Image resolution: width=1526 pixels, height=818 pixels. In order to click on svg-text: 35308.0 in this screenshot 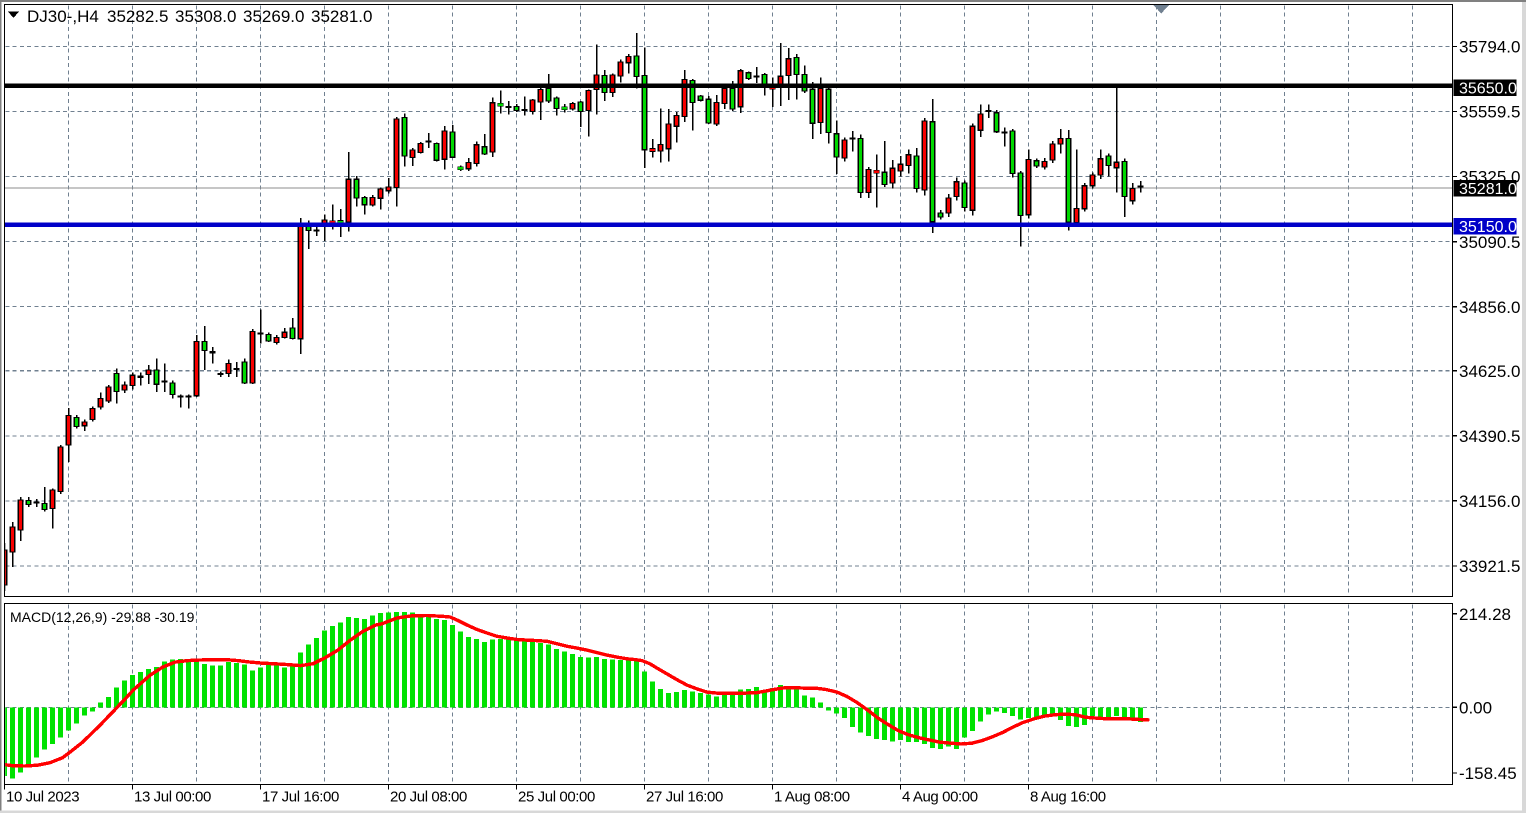, I will do `click(205, 16)`.